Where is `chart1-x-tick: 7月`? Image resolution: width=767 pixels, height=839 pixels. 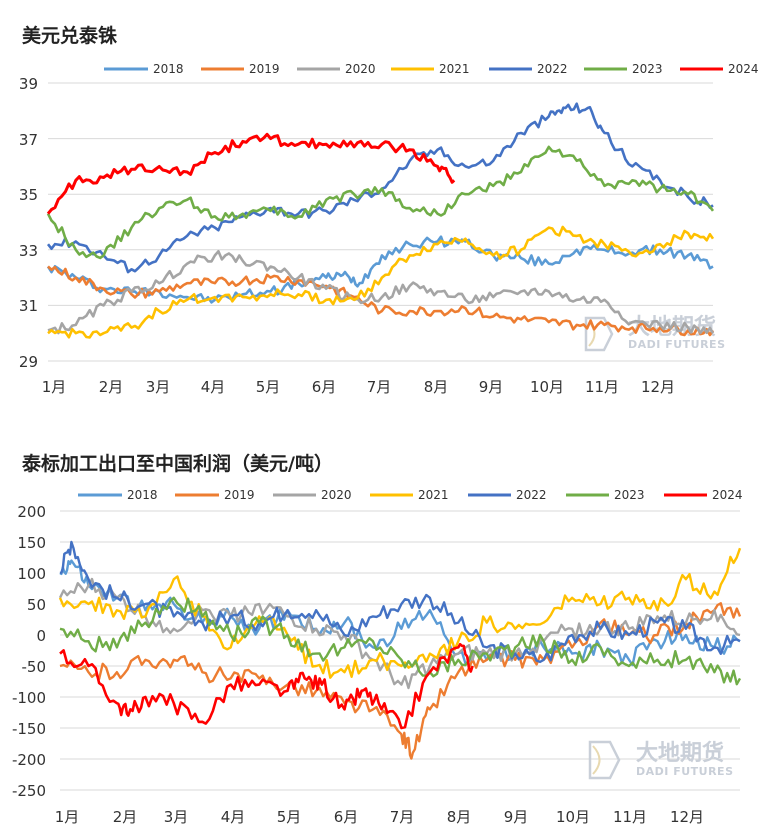
chart1-x-tick: 7月 is located at coordinates (379, 387).